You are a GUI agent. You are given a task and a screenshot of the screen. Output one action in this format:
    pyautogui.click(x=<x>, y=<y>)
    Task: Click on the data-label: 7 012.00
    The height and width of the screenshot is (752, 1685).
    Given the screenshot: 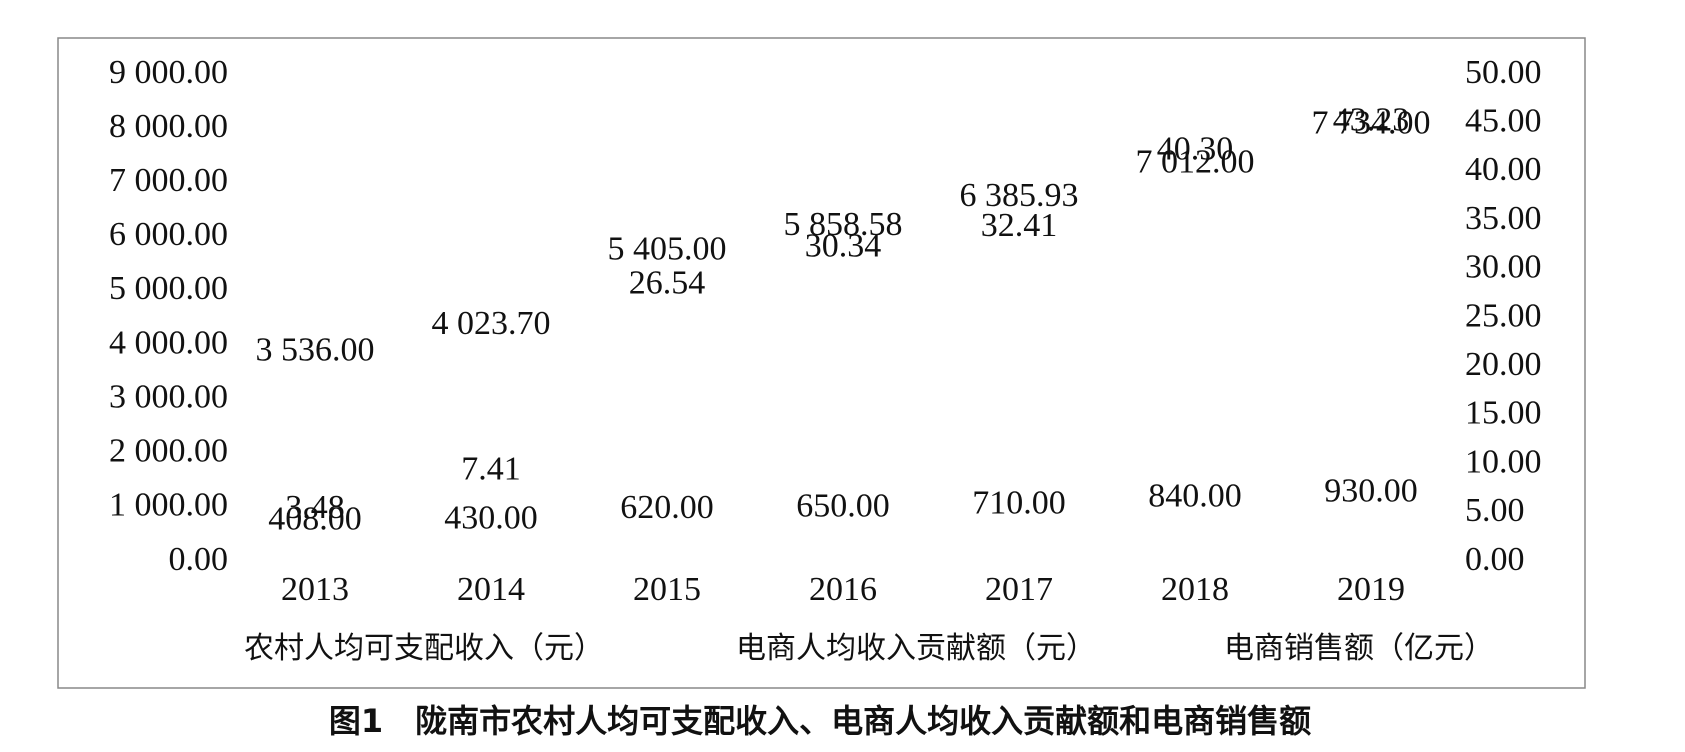 What is the action you would take?
    pyautogui.click(x=1195, y=161)
    